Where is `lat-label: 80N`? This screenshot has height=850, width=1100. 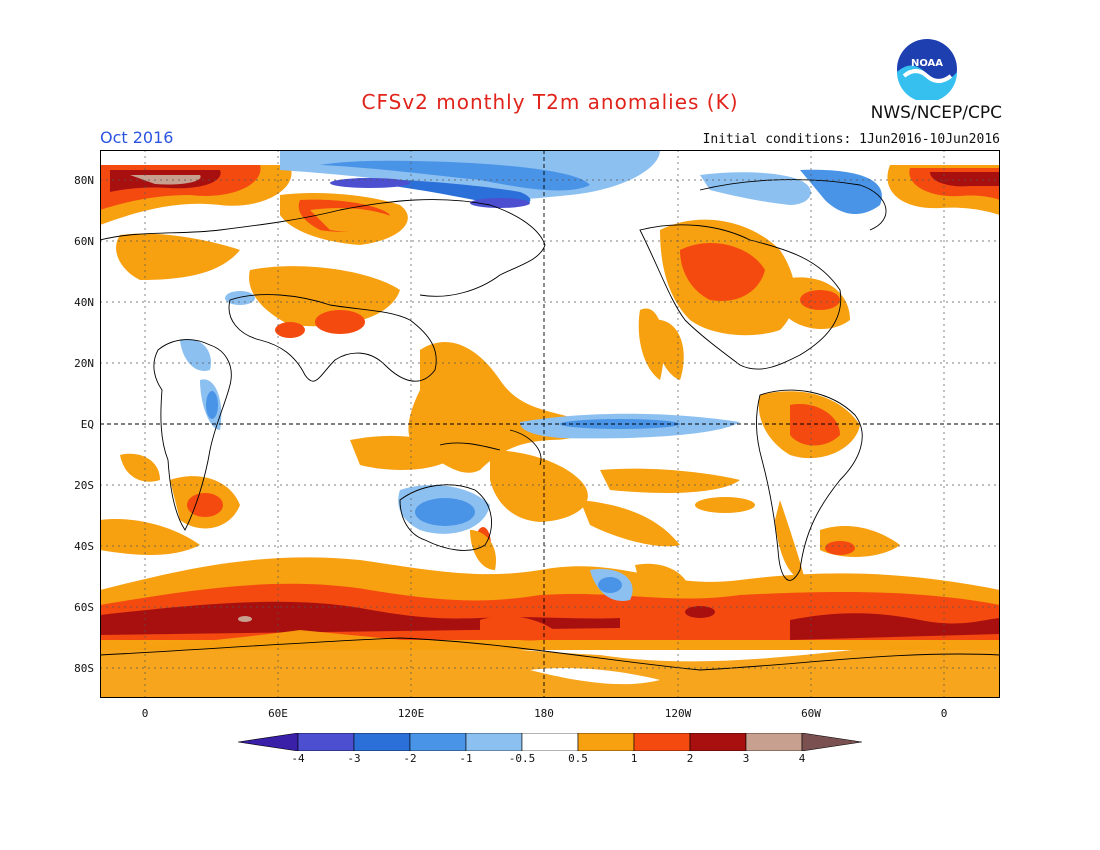
lat-label: 80N is located at coordinates (84, 180).